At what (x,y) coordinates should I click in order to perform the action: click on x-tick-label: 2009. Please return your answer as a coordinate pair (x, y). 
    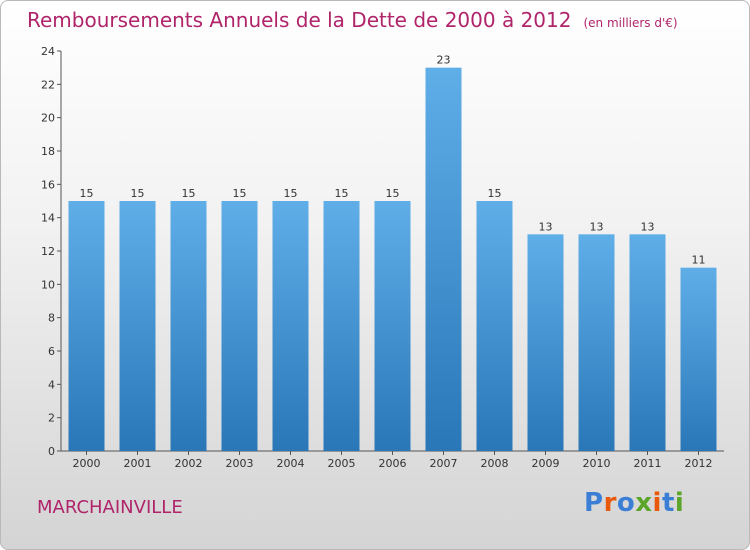
    Looking at the image, I should click on (546, 463).